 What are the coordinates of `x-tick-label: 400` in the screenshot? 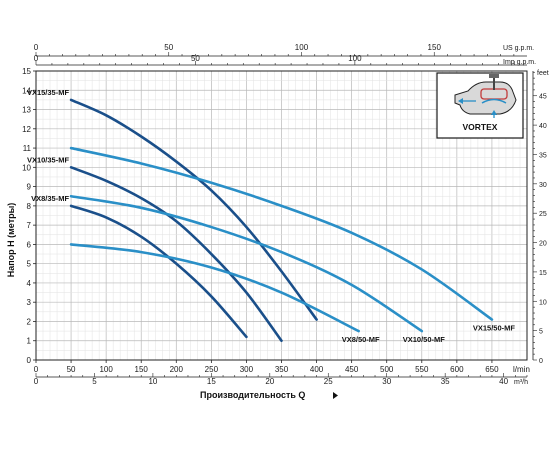 It's located at (317, 369).